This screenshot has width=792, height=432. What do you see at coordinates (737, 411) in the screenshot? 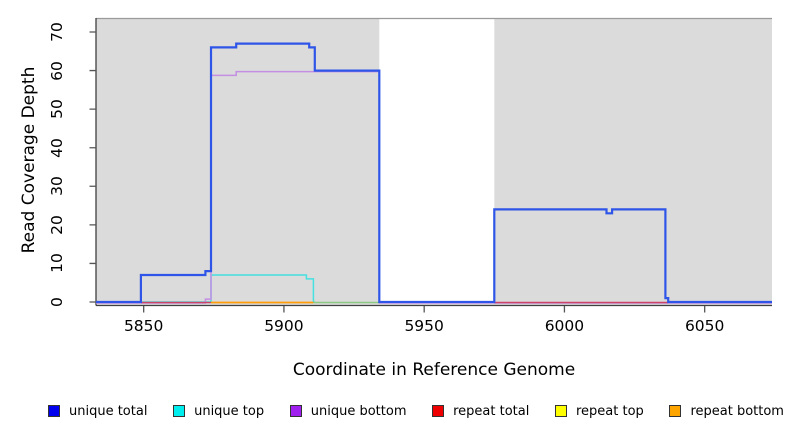
I see `legend-label: repeat bottom` at bounding box center [737, 411].